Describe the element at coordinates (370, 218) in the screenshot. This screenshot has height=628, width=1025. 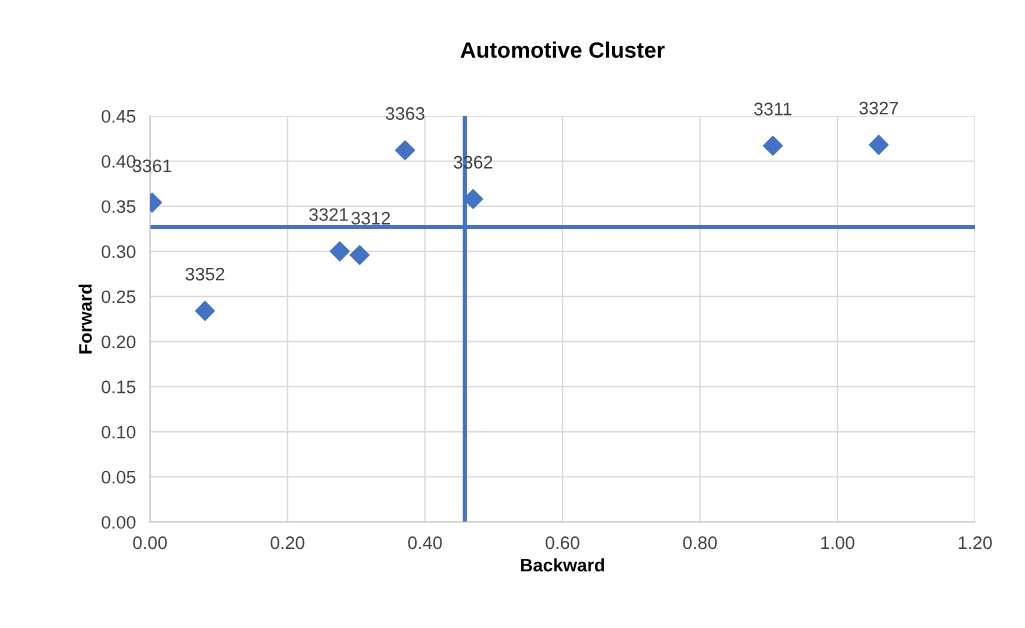
I see `annotation: 3312` at that location.